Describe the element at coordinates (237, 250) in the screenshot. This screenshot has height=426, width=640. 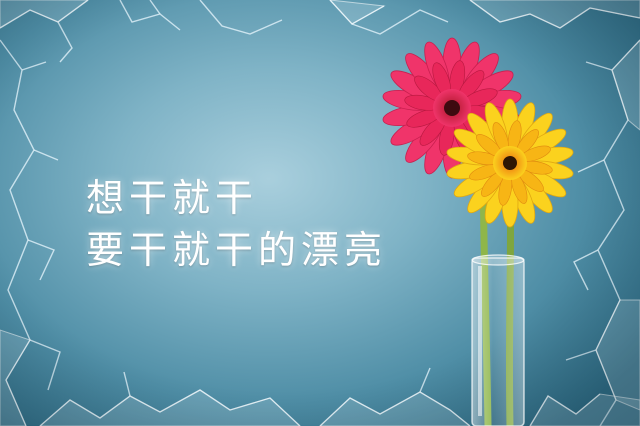
I see `quote-line-2: 要干就干的漂亮` at that location.